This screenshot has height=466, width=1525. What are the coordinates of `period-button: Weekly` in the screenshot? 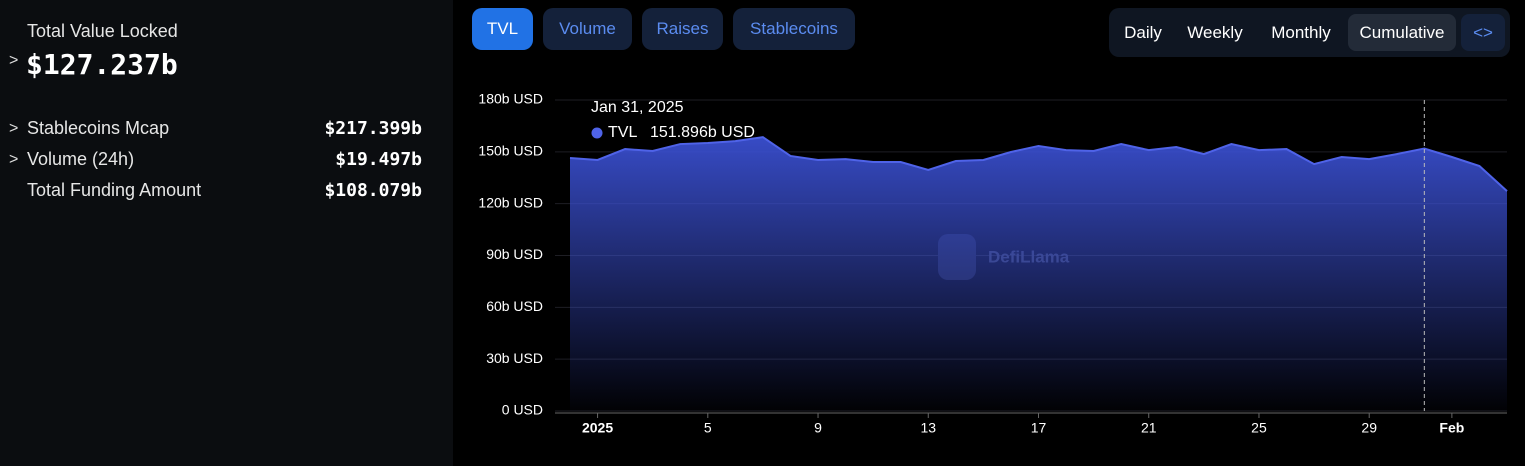 It's located at (1215, 32).